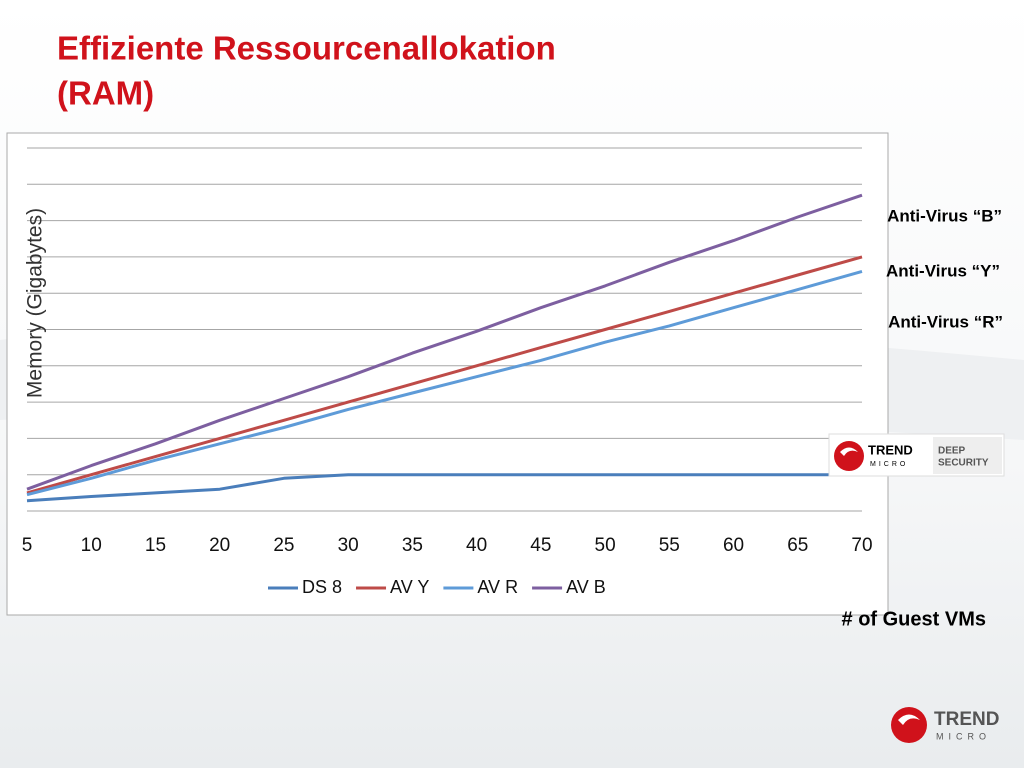  Describe the element at coordinates (412, 545) in the screenshot. I see `x-tick-label: 35` at that location.